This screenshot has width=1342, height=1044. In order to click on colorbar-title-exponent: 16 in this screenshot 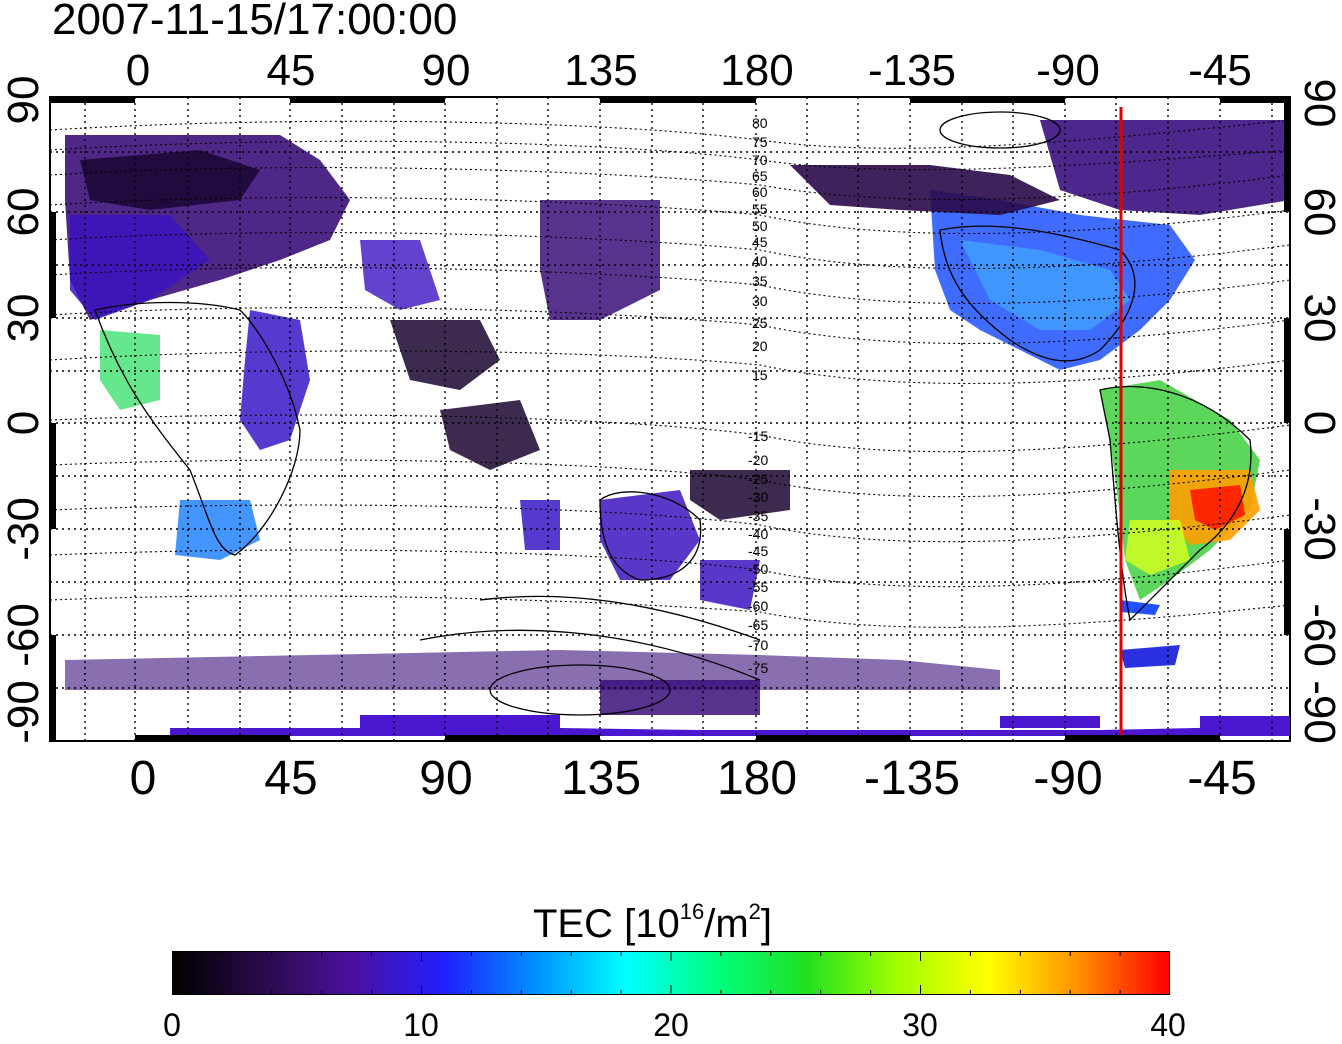, I will do `click(692, 911)`.